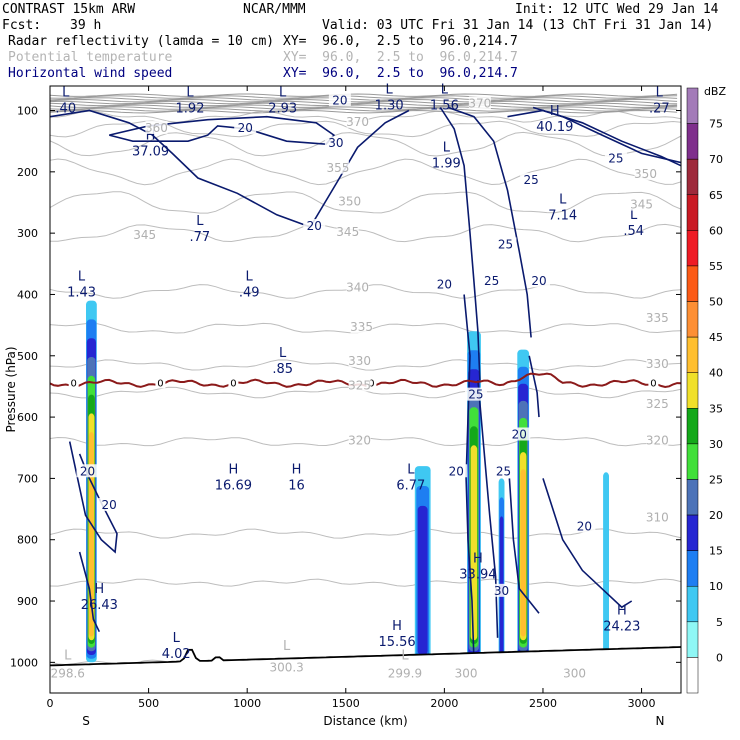 The height and width of the screenshot is (740, 740). What do you see at coordinates (274, 9) in the screenshot?
I see `center-label: NCAR/MMM` at bounding box center [274, 9].